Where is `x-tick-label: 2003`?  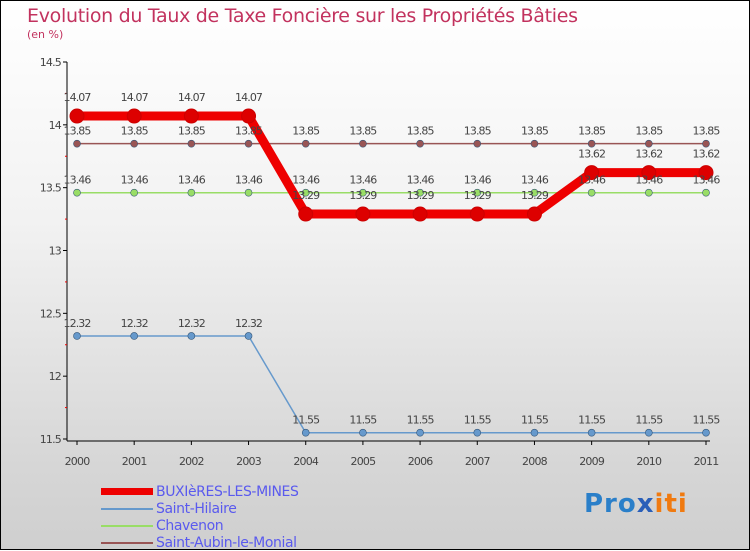
x-tick-label: 2003 is located at coordinates (249, 461).